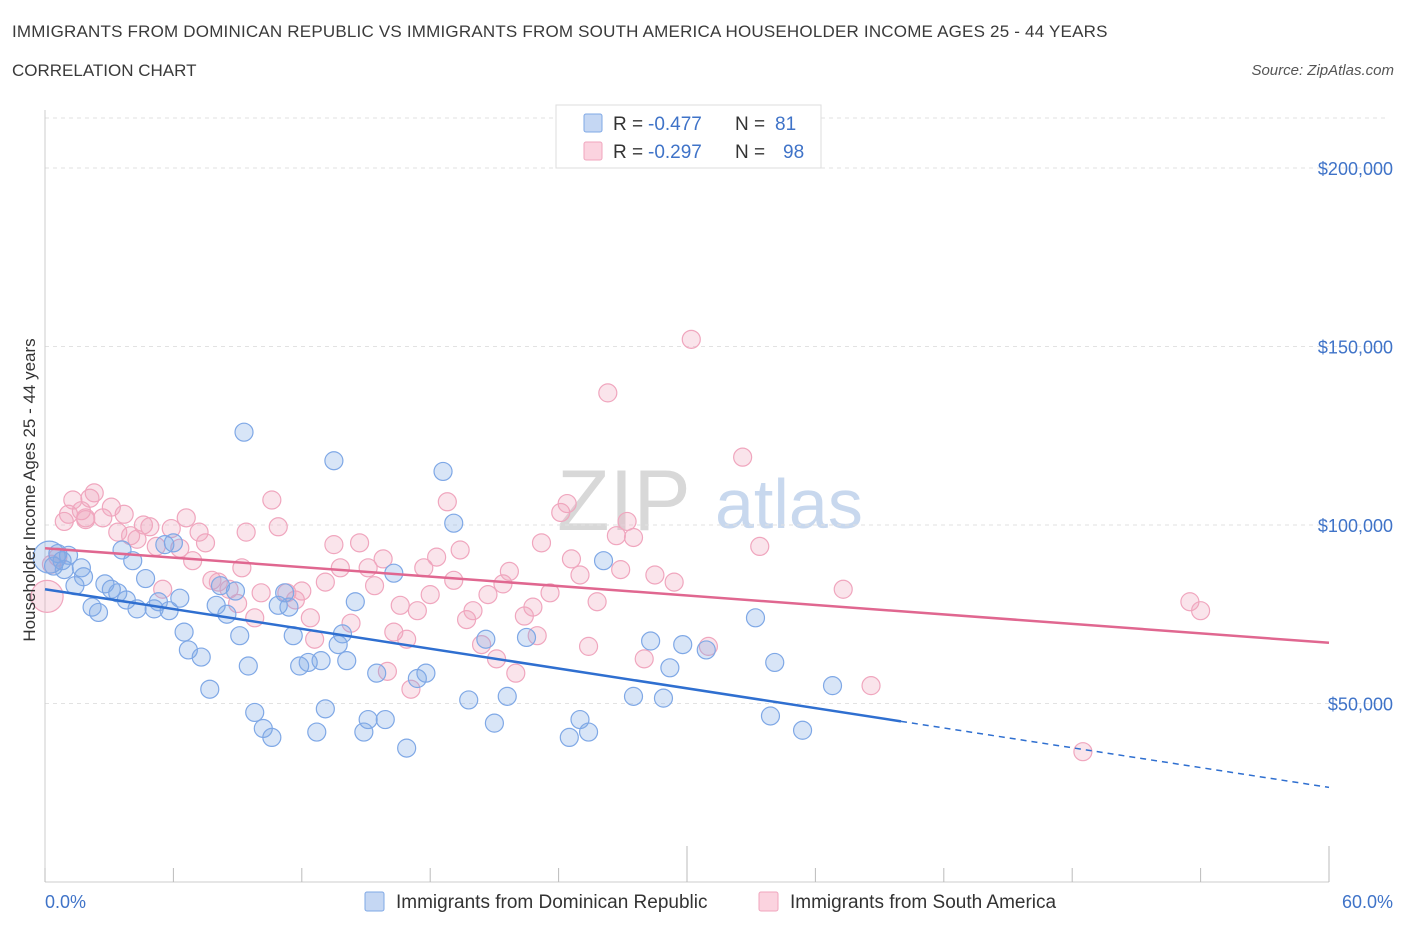 The width and height of the screenshot is (1406, 930). I want to click on watermark-atlas: atlas, so click(789, 504).